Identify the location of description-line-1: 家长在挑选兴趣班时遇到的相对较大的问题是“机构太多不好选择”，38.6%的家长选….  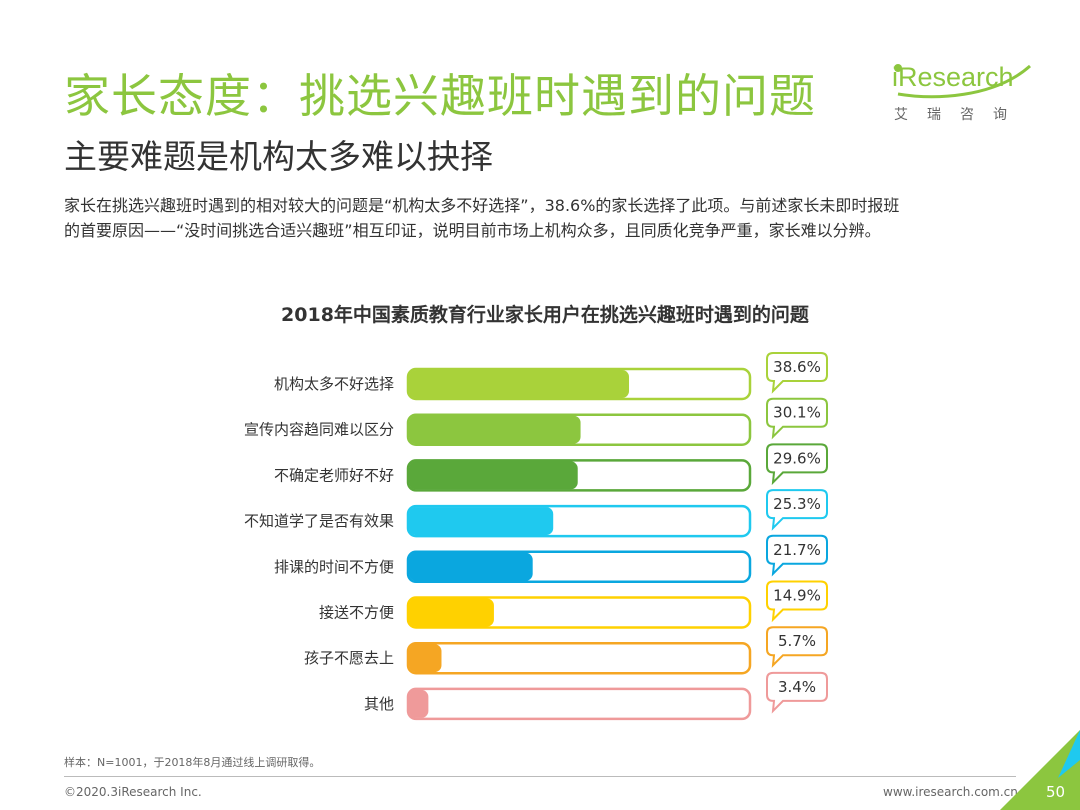
(482, 205).